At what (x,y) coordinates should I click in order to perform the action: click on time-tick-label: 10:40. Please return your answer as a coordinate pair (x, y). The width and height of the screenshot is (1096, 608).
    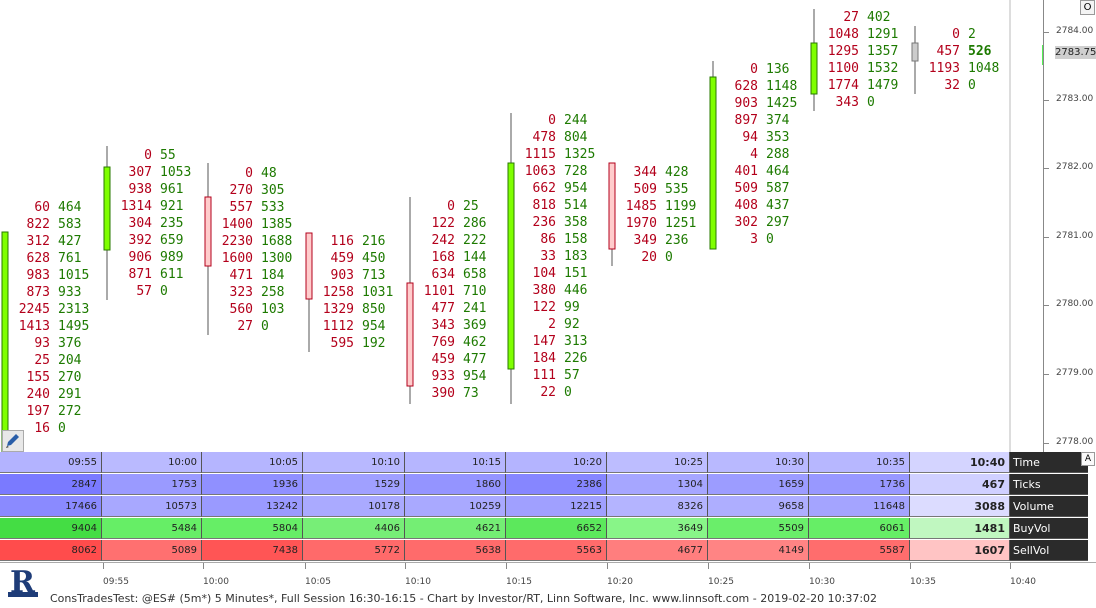
    Looking at the image, I should click on (1023, 582).